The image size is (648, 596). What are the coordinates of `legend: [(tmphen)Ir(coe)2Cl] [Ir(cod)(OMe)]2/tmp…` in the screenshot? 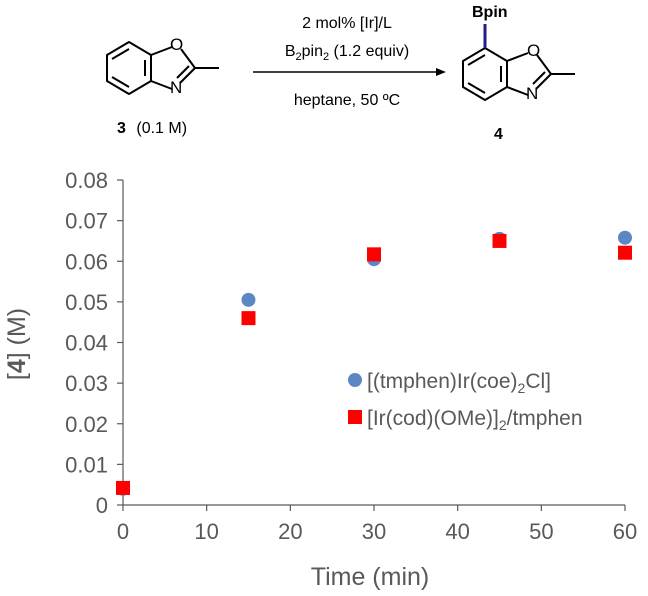 It's located at (465, 401).